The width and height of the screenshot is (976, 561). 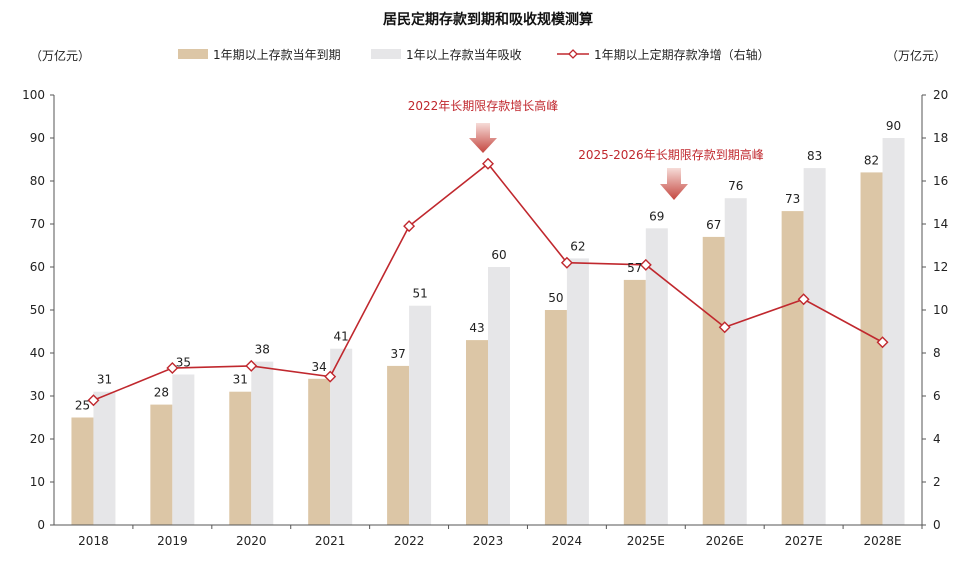 I want to click on left-tick-label: 100, so click(x=33, y=95).